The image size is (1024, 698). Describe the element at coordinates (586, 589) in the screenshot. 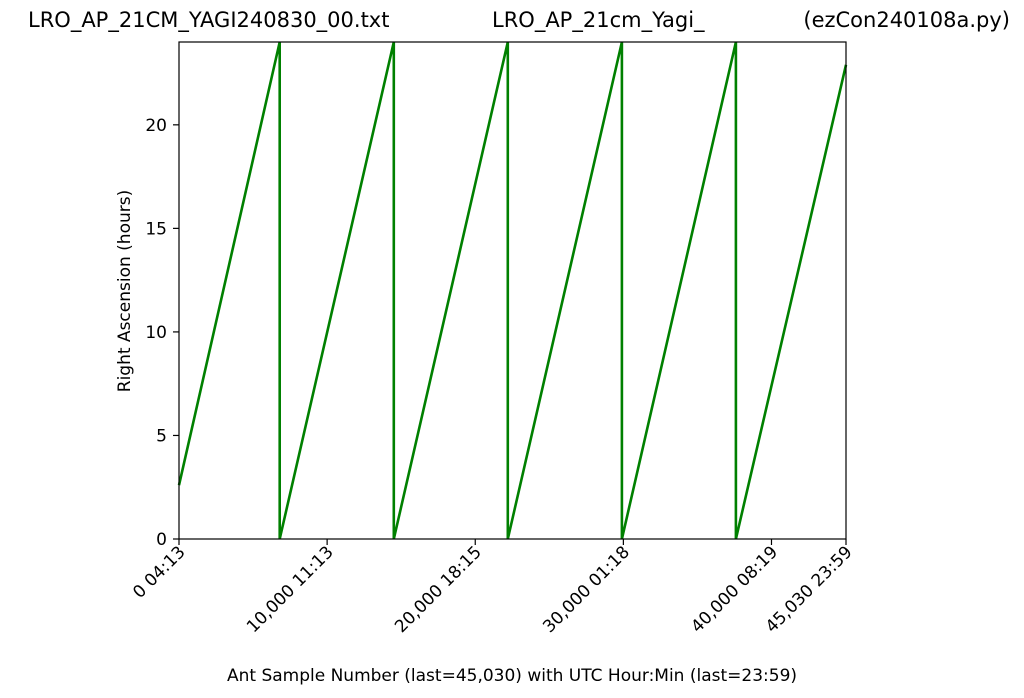

I see `x-tick-label: 30,000 01:18` at that location.